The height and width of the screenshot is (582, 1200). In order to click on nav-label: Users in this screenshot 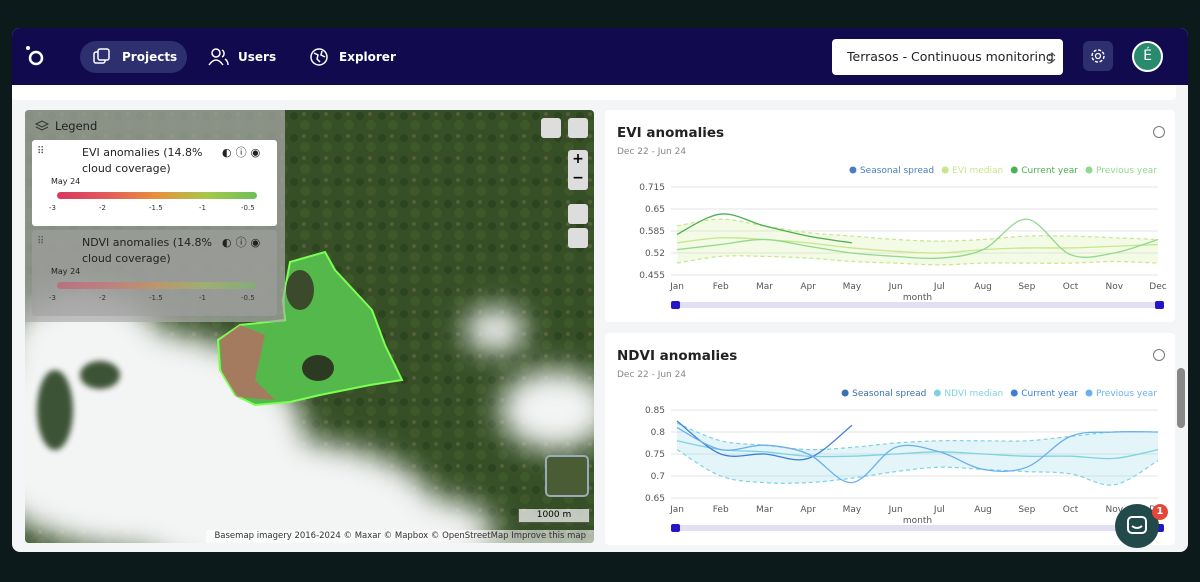, I will do `click(257, 57)`.